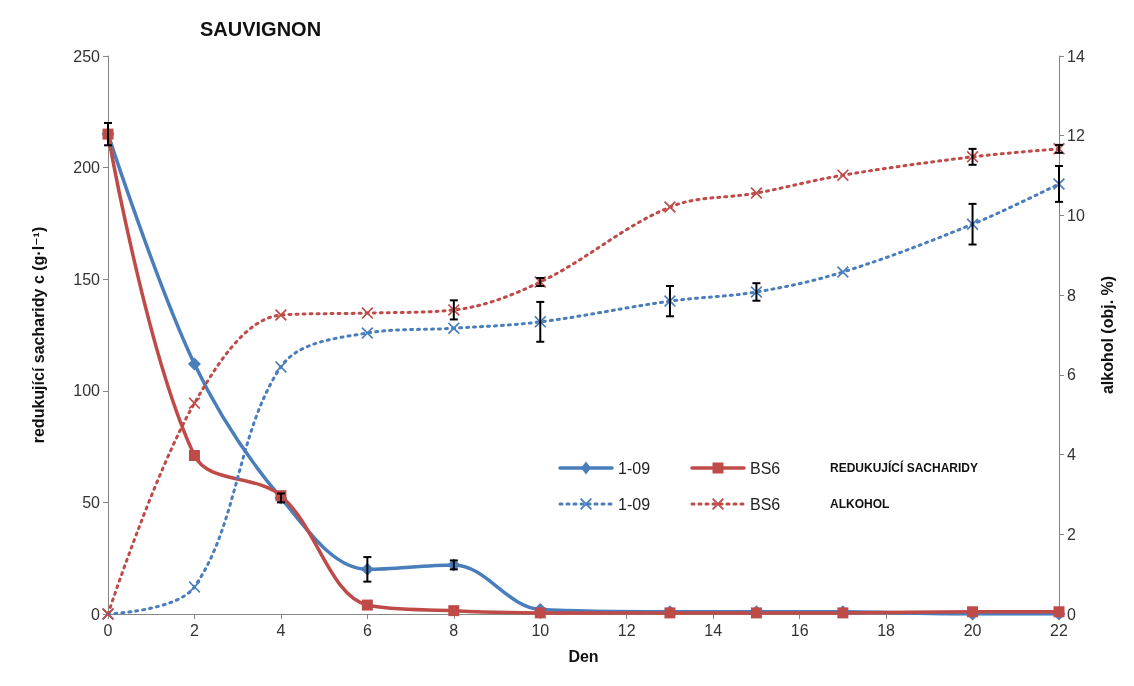 The height and width of the screenshot is (686, 1134). Describe the element at coordinates (799, 630) in the screenshot. I see `x-tick-label: 16` at that location.